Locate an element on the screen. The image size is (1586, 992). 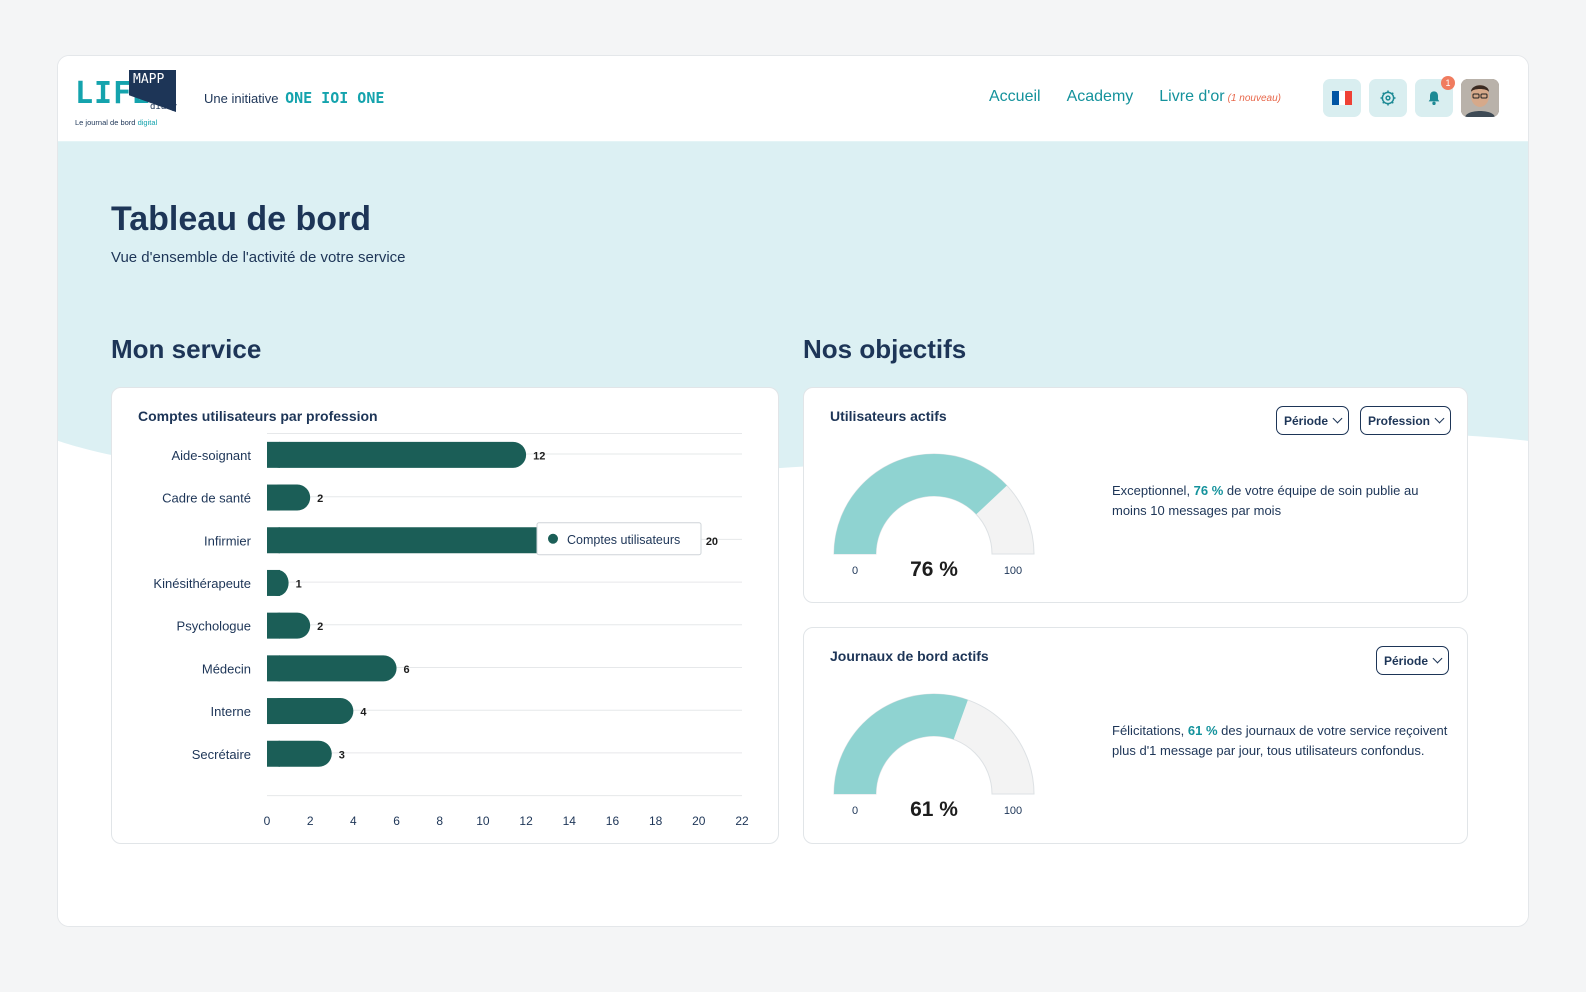
x-tick-label: 4 is located at coordinates (353, 821).